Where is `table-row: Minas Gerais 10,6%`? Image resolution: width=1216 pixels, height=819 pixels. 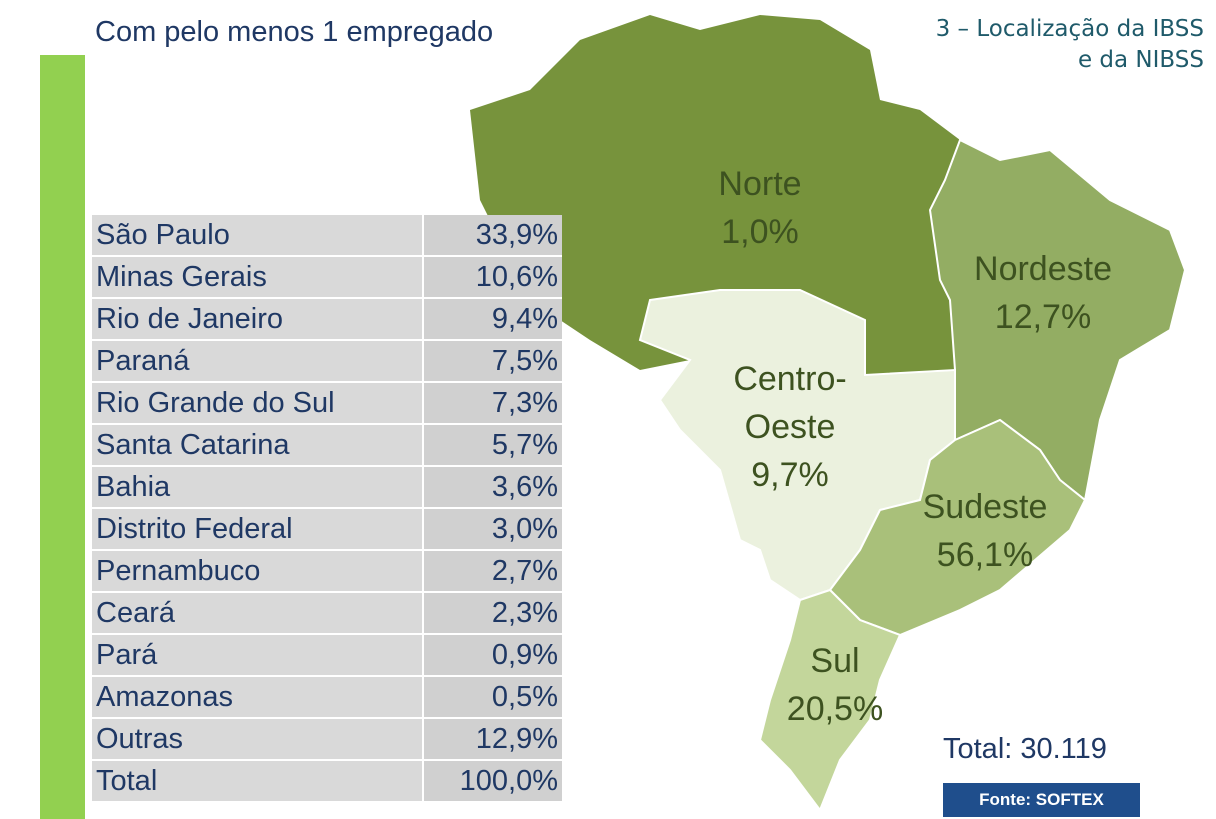
table-row: Minas Gerais 10,6% is located at coordinates (327, 277).